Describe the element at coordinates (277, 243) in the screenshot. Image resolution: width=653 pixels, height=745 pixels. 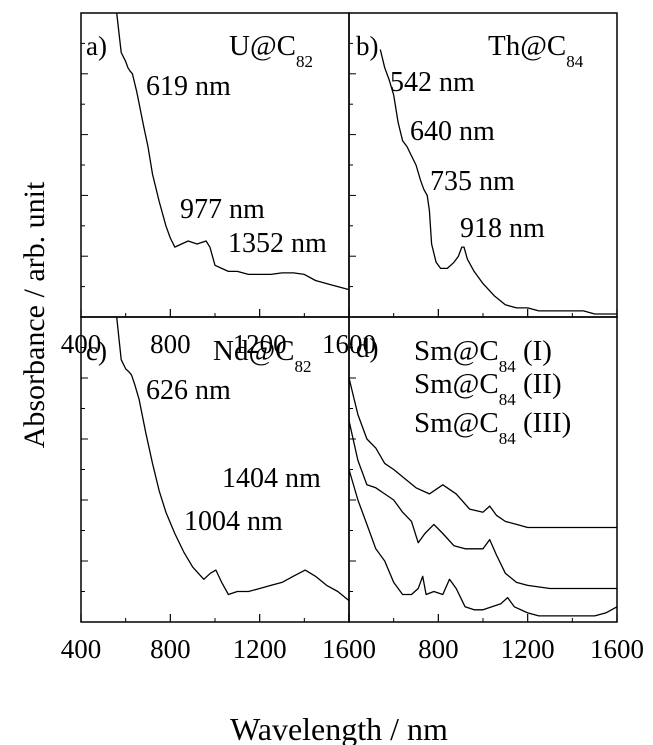
I see `peak-annotation: 1352 nm` at that location.